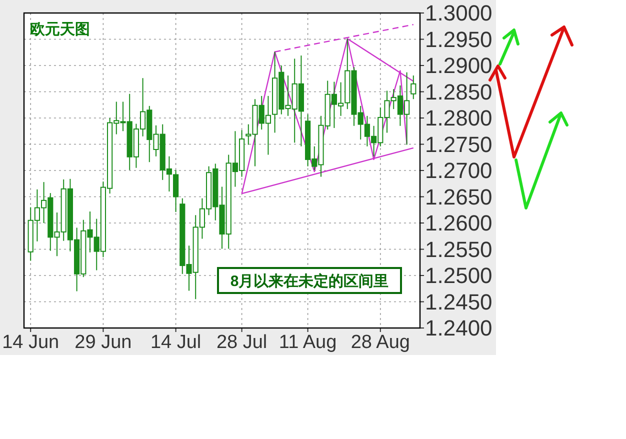  What do you see at coordinates (458, 39) in the screenshot?
I see `y-tick-label: 1.2950` at bounding box center [458, 39].